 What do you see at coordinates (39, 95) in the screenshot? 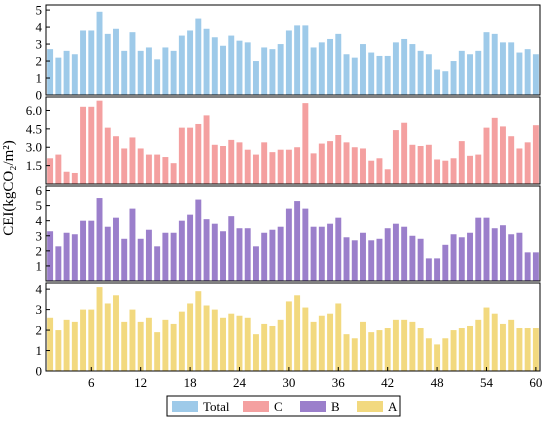
I see `y-tick-label: 0` at bounding box center [39, 95].